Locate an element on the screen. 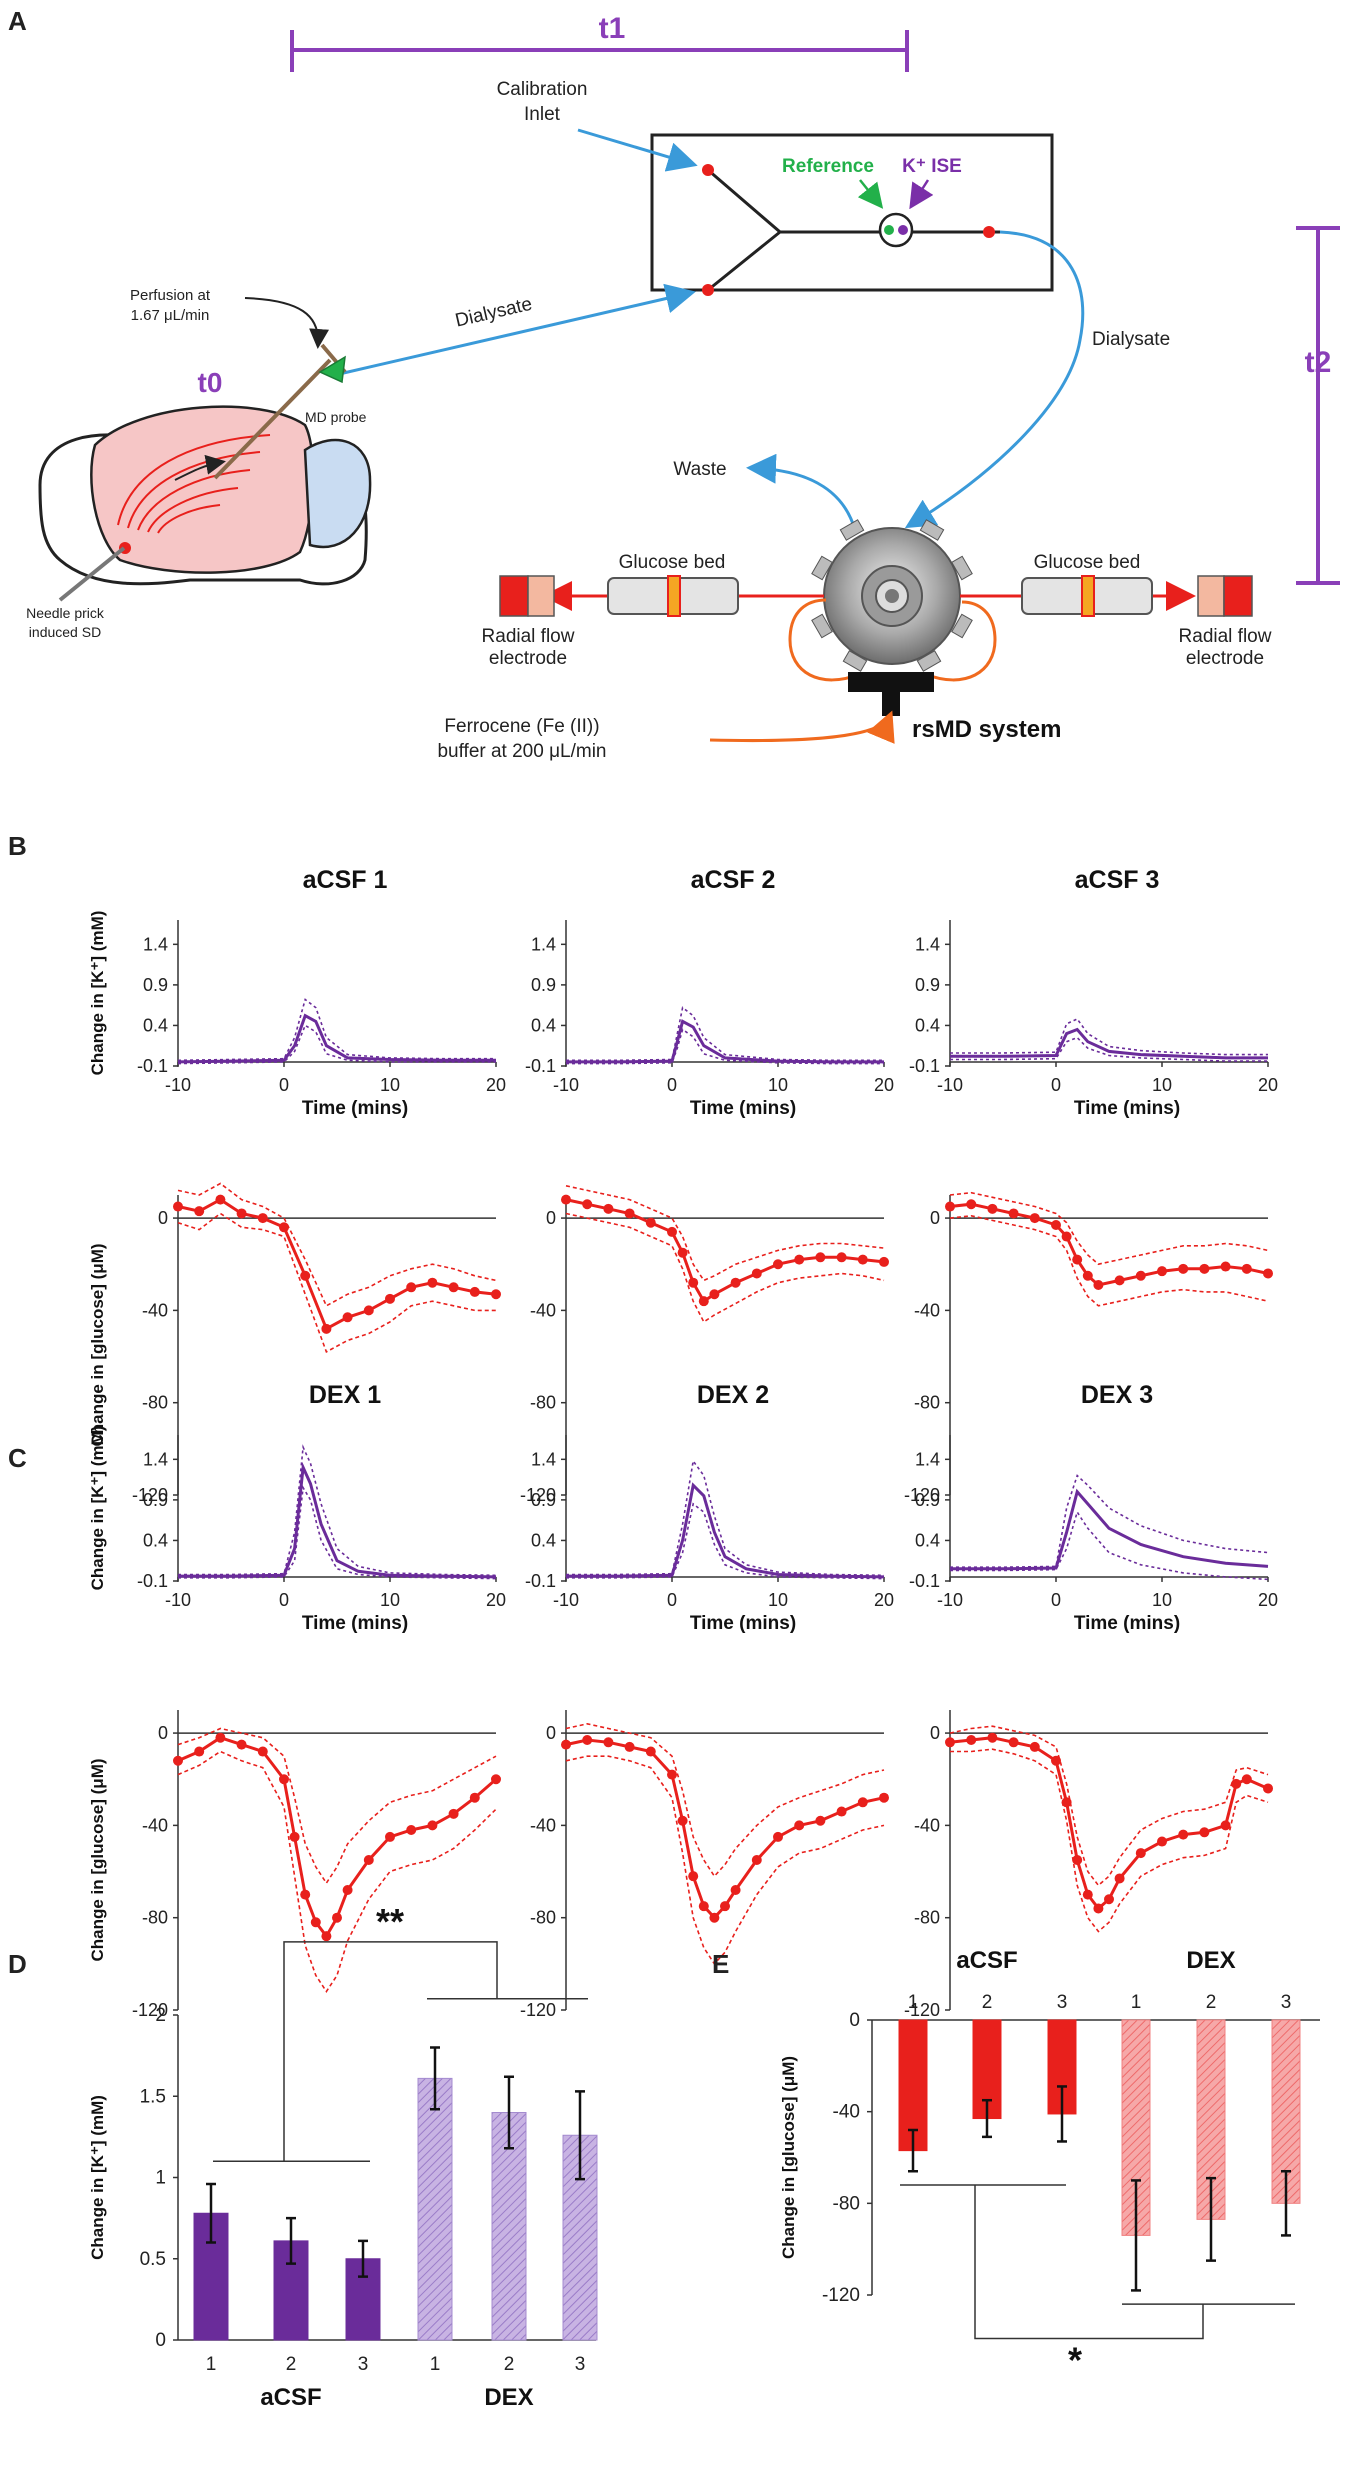 Image resolution: width=1355 pixels, height=2471 pixels. e-y-tick-label: 0 is located at coordinates (854, 2020).